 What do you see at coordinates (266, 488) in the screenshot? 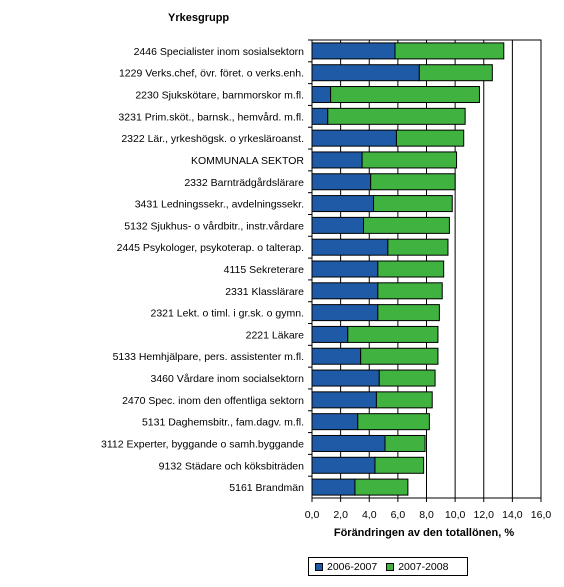
I see `category-label: 5161 Brandmän` at bounding box center [266, 488].